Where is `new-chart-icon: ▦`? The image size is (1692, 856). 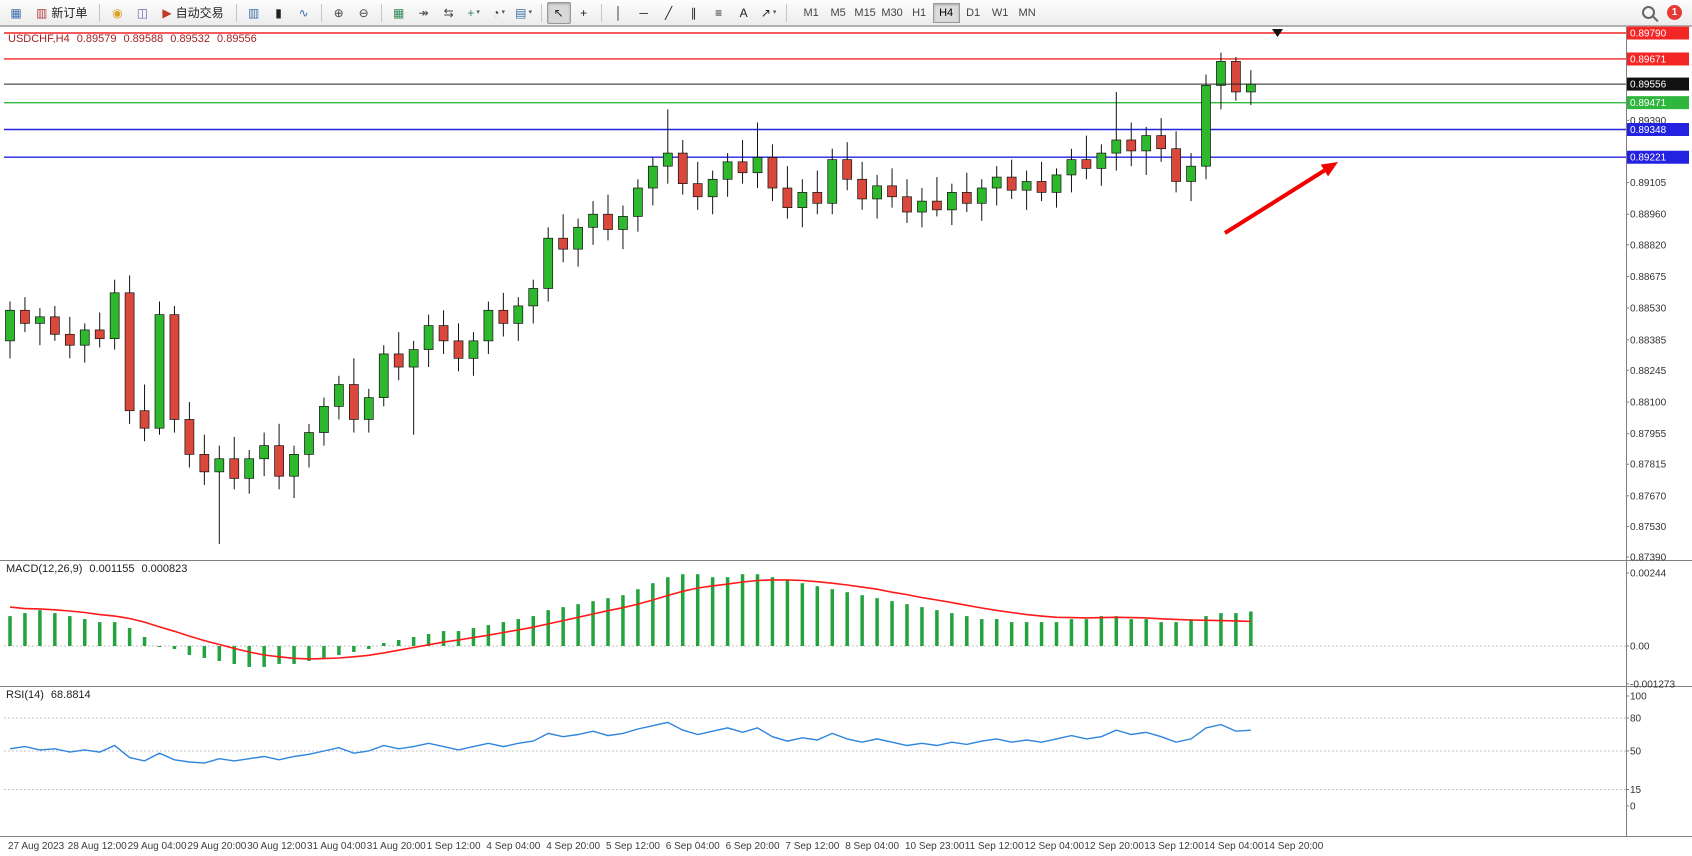
new-chart-icon: ▦ is located at coordinates (16, 13).